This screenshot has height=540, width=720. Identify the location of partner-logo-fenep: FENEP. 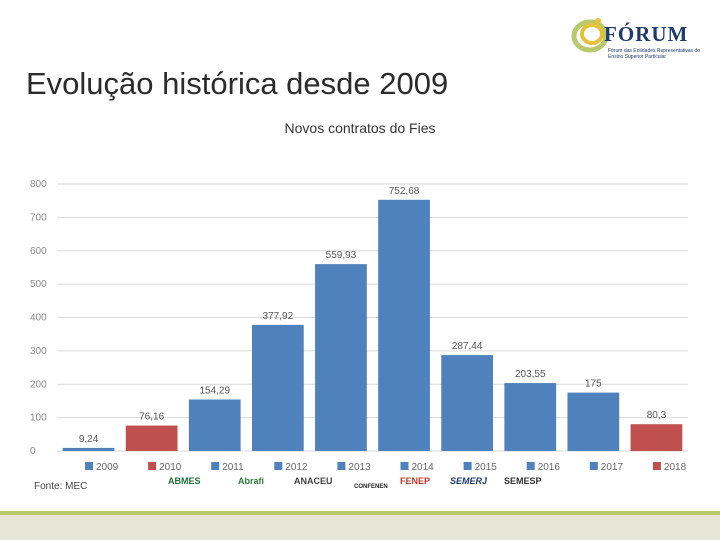
(415, 481).